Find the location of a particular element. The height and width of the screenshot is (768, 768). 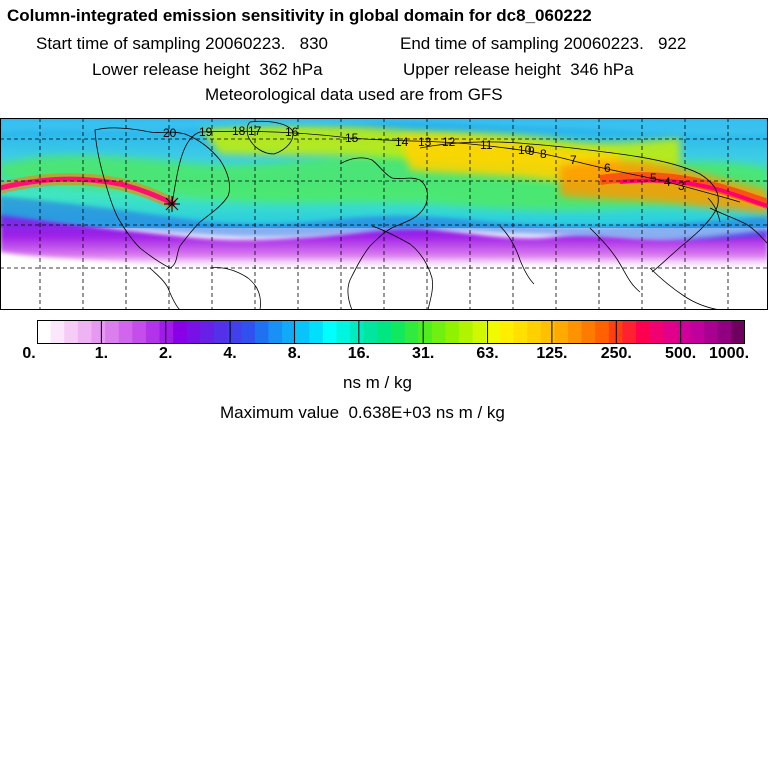

colorbar is located at coordinates (391, 332).